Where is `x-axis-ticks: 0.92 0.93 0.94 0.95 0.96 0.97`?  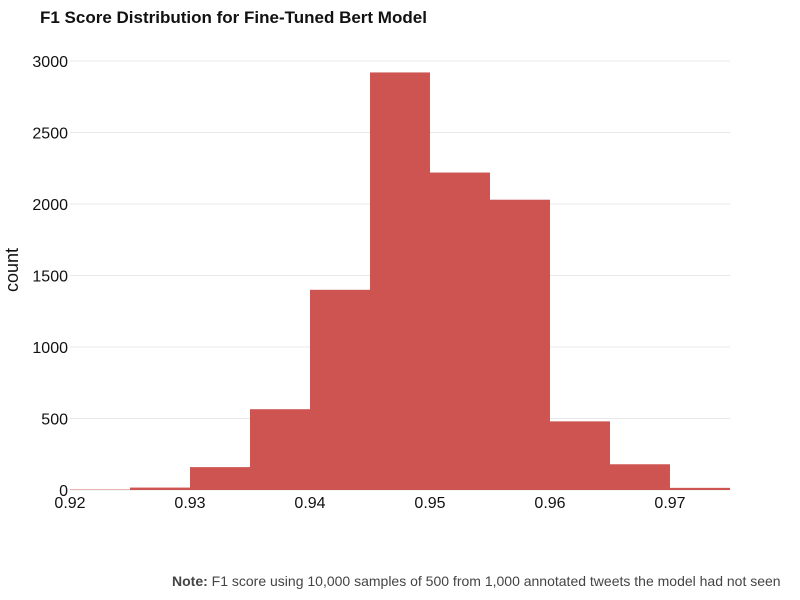
x-axis-ticks: 0.92 0.93 0.94 0.95 0.96 0.97 is located at coordinates (369, 503).